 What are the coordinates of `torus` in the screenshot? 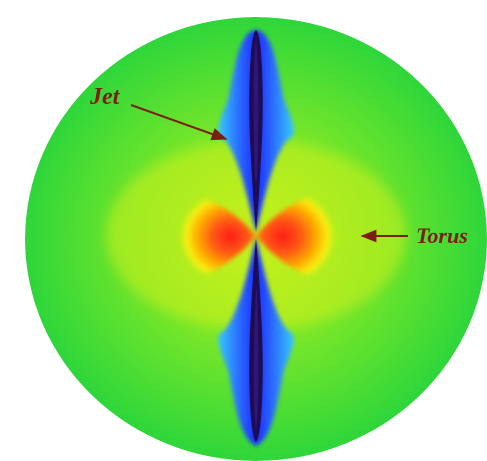 It's located at (257, 236).